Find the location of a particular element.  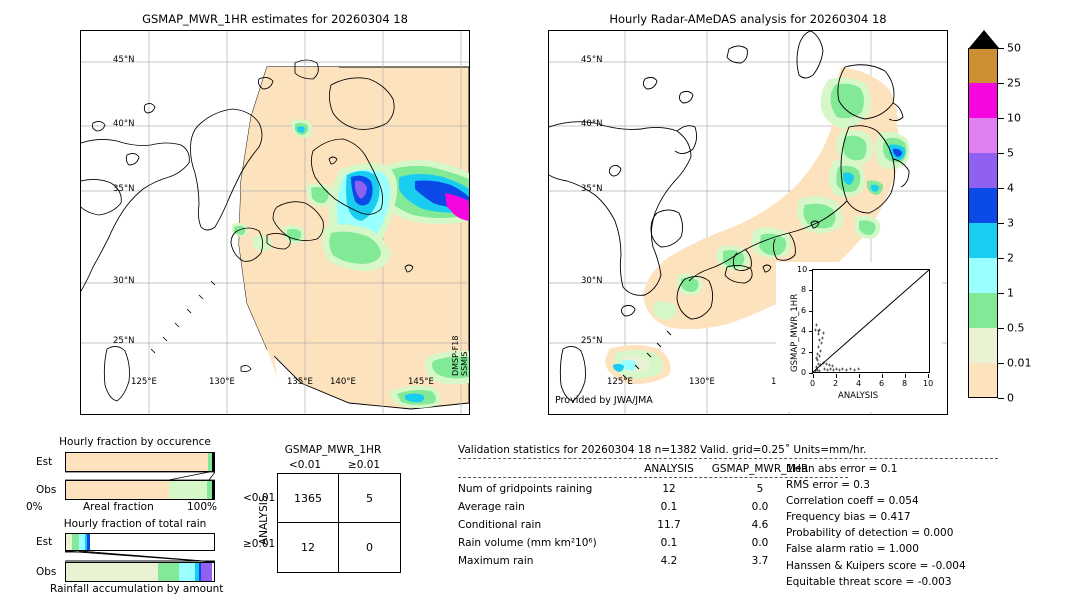

total-rain-row-label-obs: Obs is located at coordinates (46, 572).